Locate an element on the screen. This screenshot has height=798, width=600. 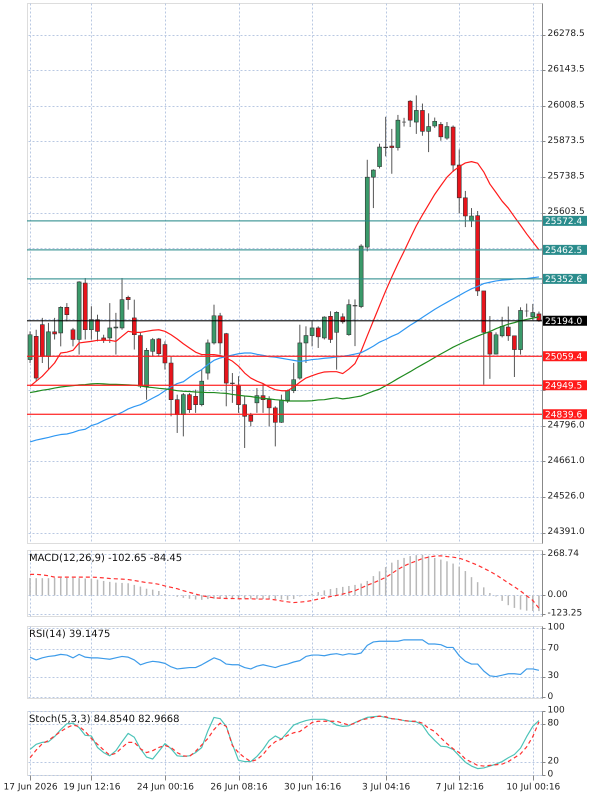
chart-title: Stoch(5,3,3) 84.8540 82.9668 is located at coordinates (104, 719).